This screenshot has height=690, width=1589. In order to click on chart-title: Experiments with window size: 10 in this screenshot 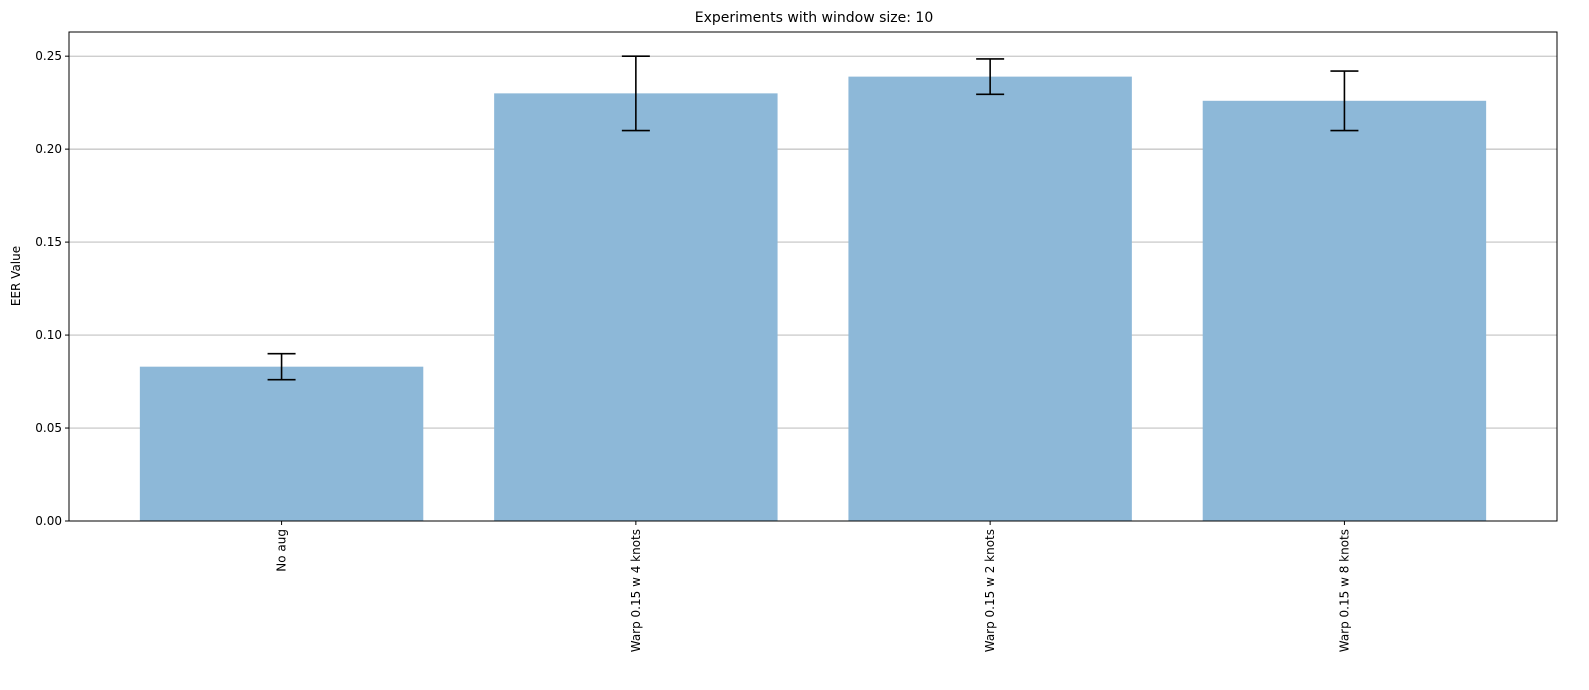, I will do `click(814, 18)`.